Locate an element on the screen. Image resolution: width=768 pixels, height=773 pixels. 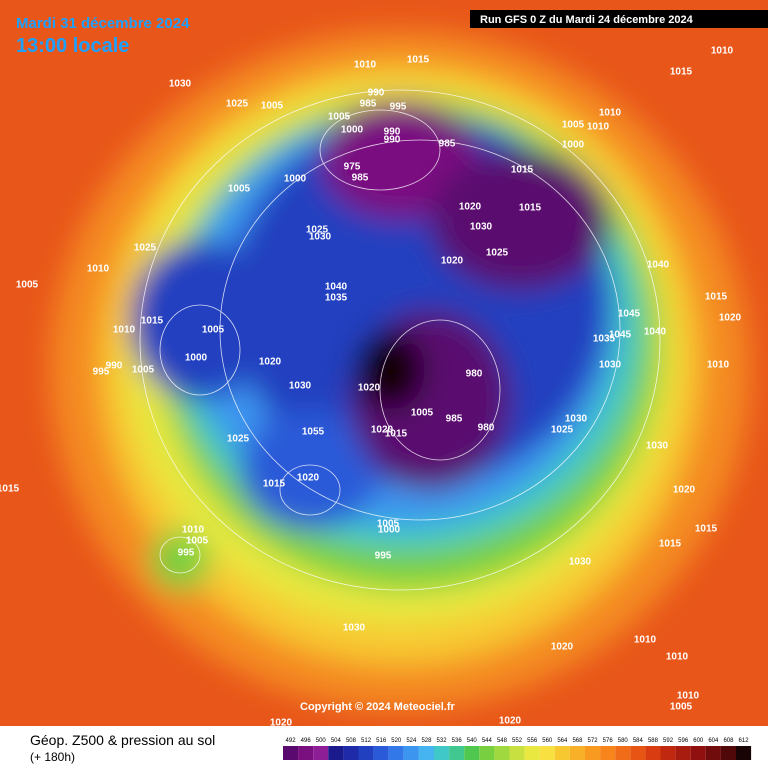
legend-value: 544 is located at coordinates (487, 741).